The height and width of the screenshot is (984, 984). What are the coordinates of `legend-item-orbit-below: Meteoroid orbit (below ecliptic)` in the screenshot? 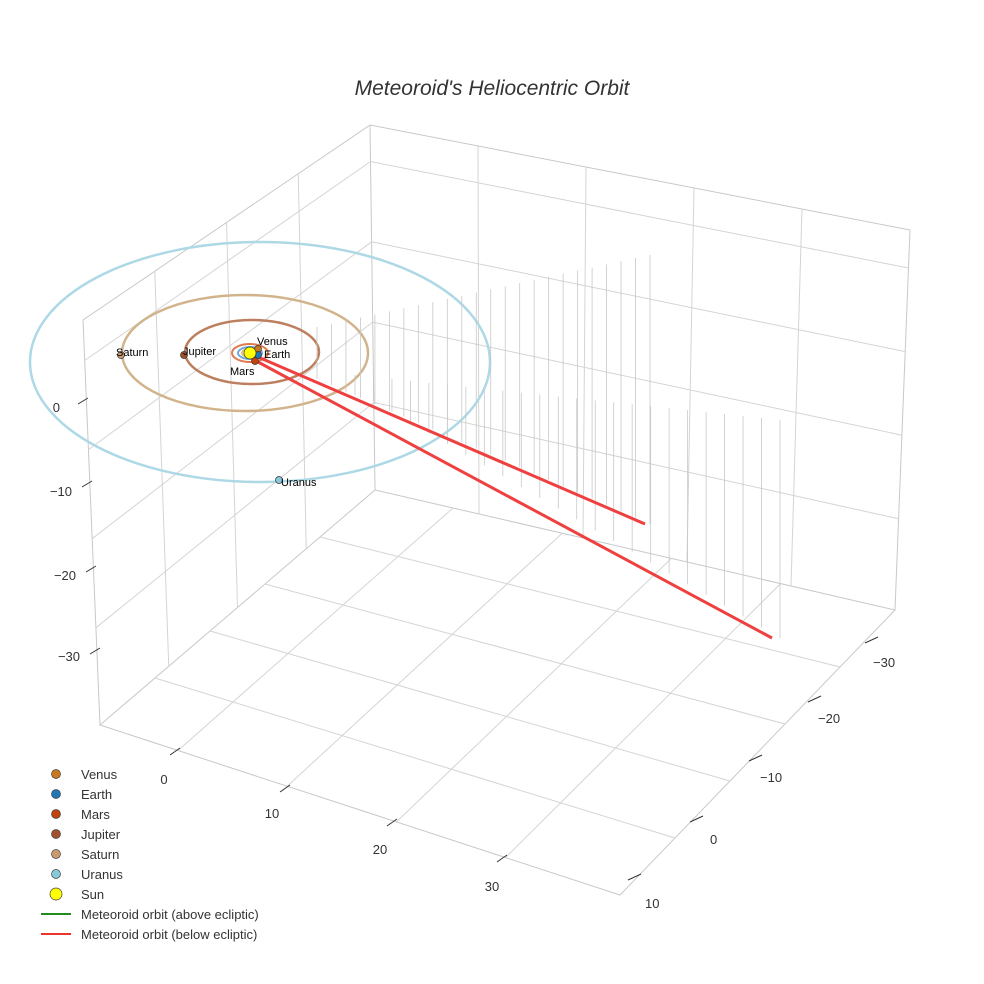 It's located at (149, 934).